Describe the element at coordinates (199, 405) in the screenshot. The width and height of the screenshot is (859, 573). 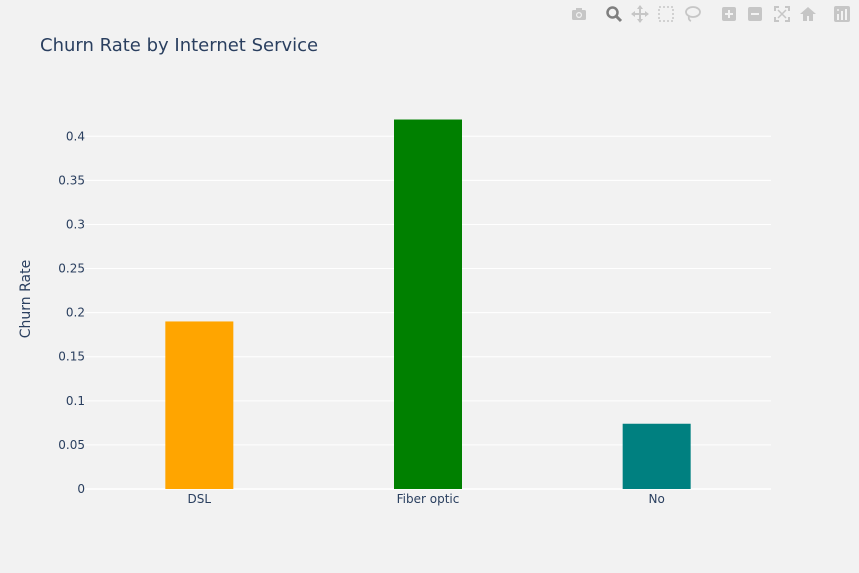
I see `bar-dsl` at that location.